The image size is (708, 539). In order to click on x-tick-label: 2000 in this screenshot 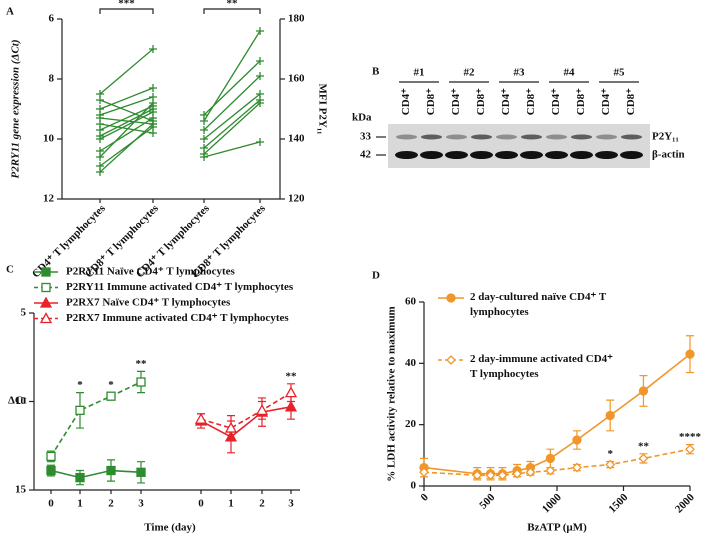, I will do `click(685, 503)`.